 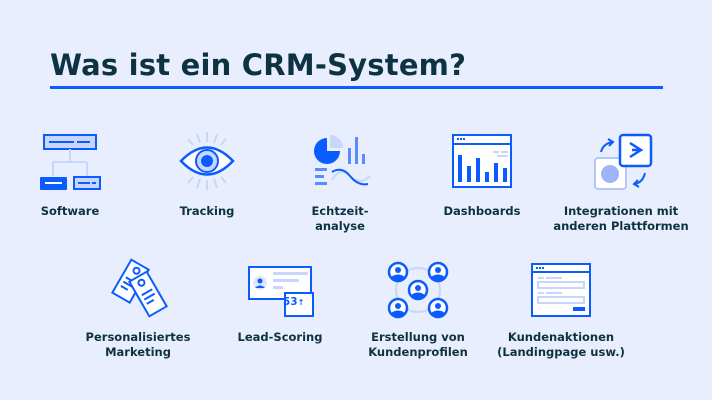 I want to click on item-label: Dashboards, so click(x=482, y=211).